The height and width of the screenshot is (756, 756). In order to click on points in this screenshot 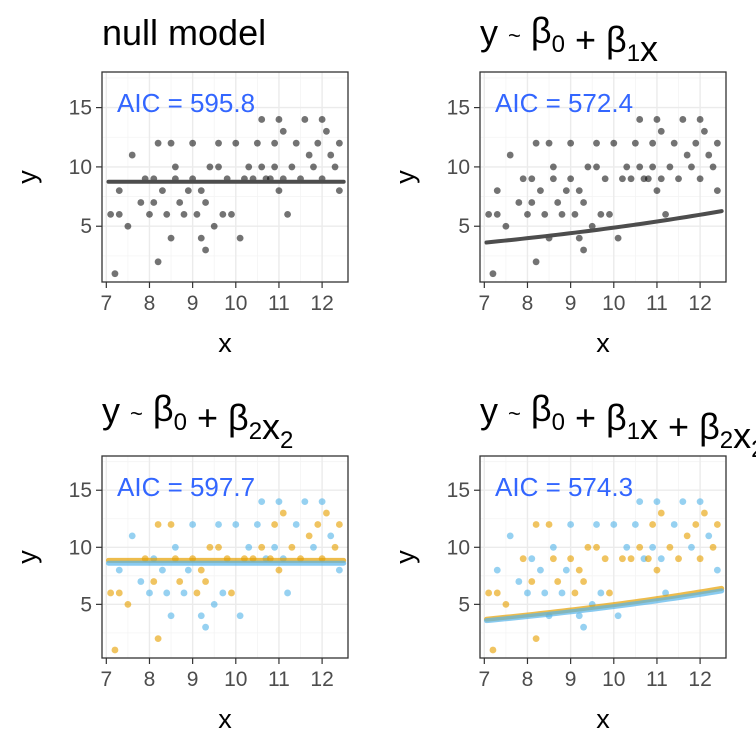, I will do `click(603, 197)`.